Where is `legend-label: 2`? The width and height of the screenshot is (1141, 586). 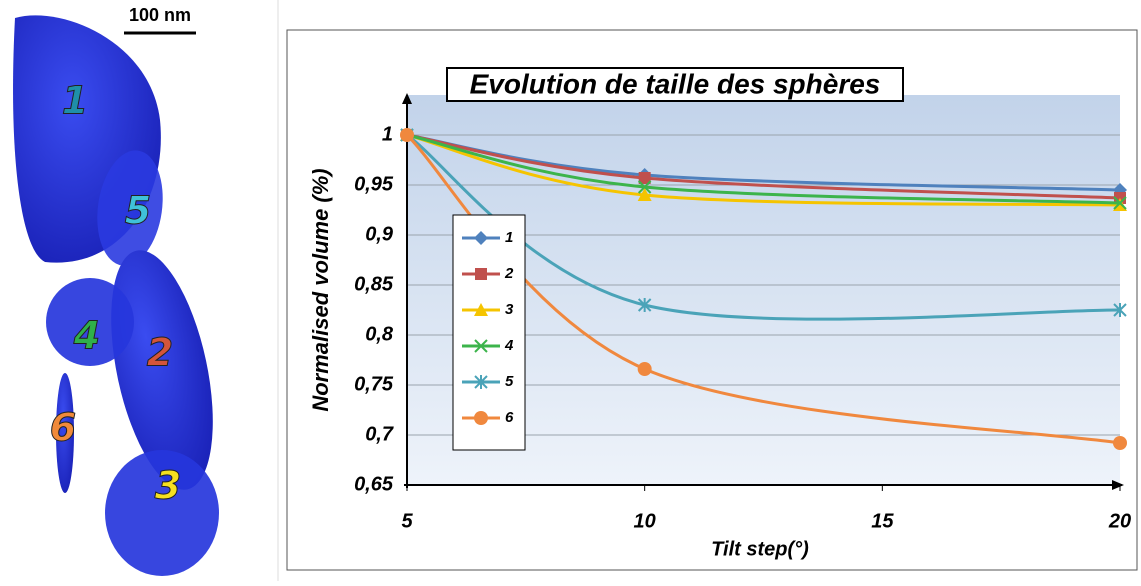 legend-label: 2 is located at coordinates (509, 273).